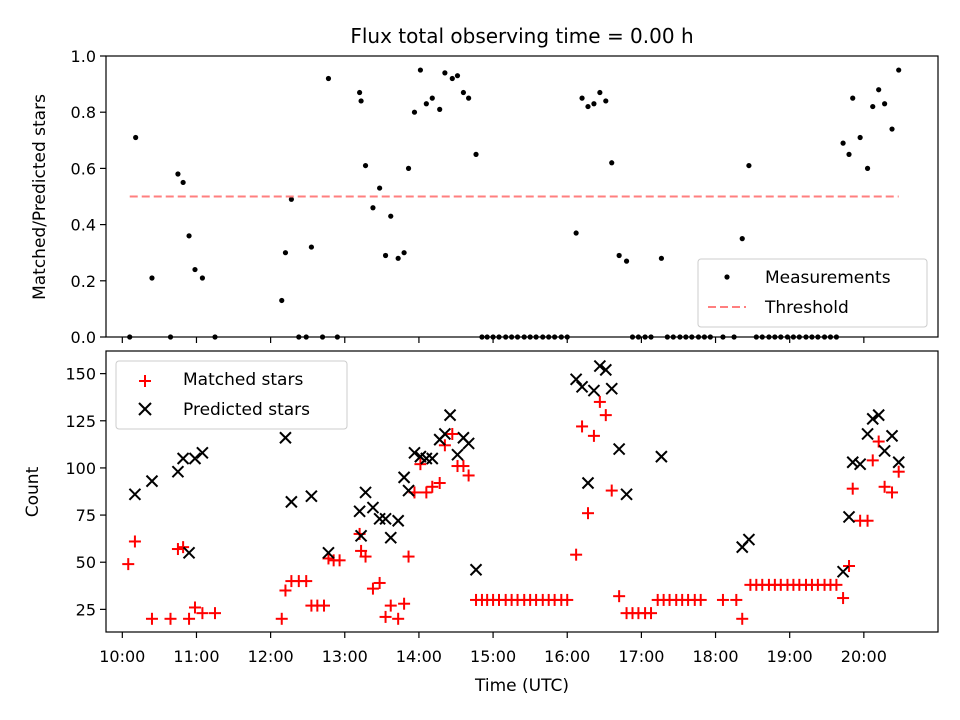  I want to click on top-legend: Measurements Threshold, so click(812, 293).